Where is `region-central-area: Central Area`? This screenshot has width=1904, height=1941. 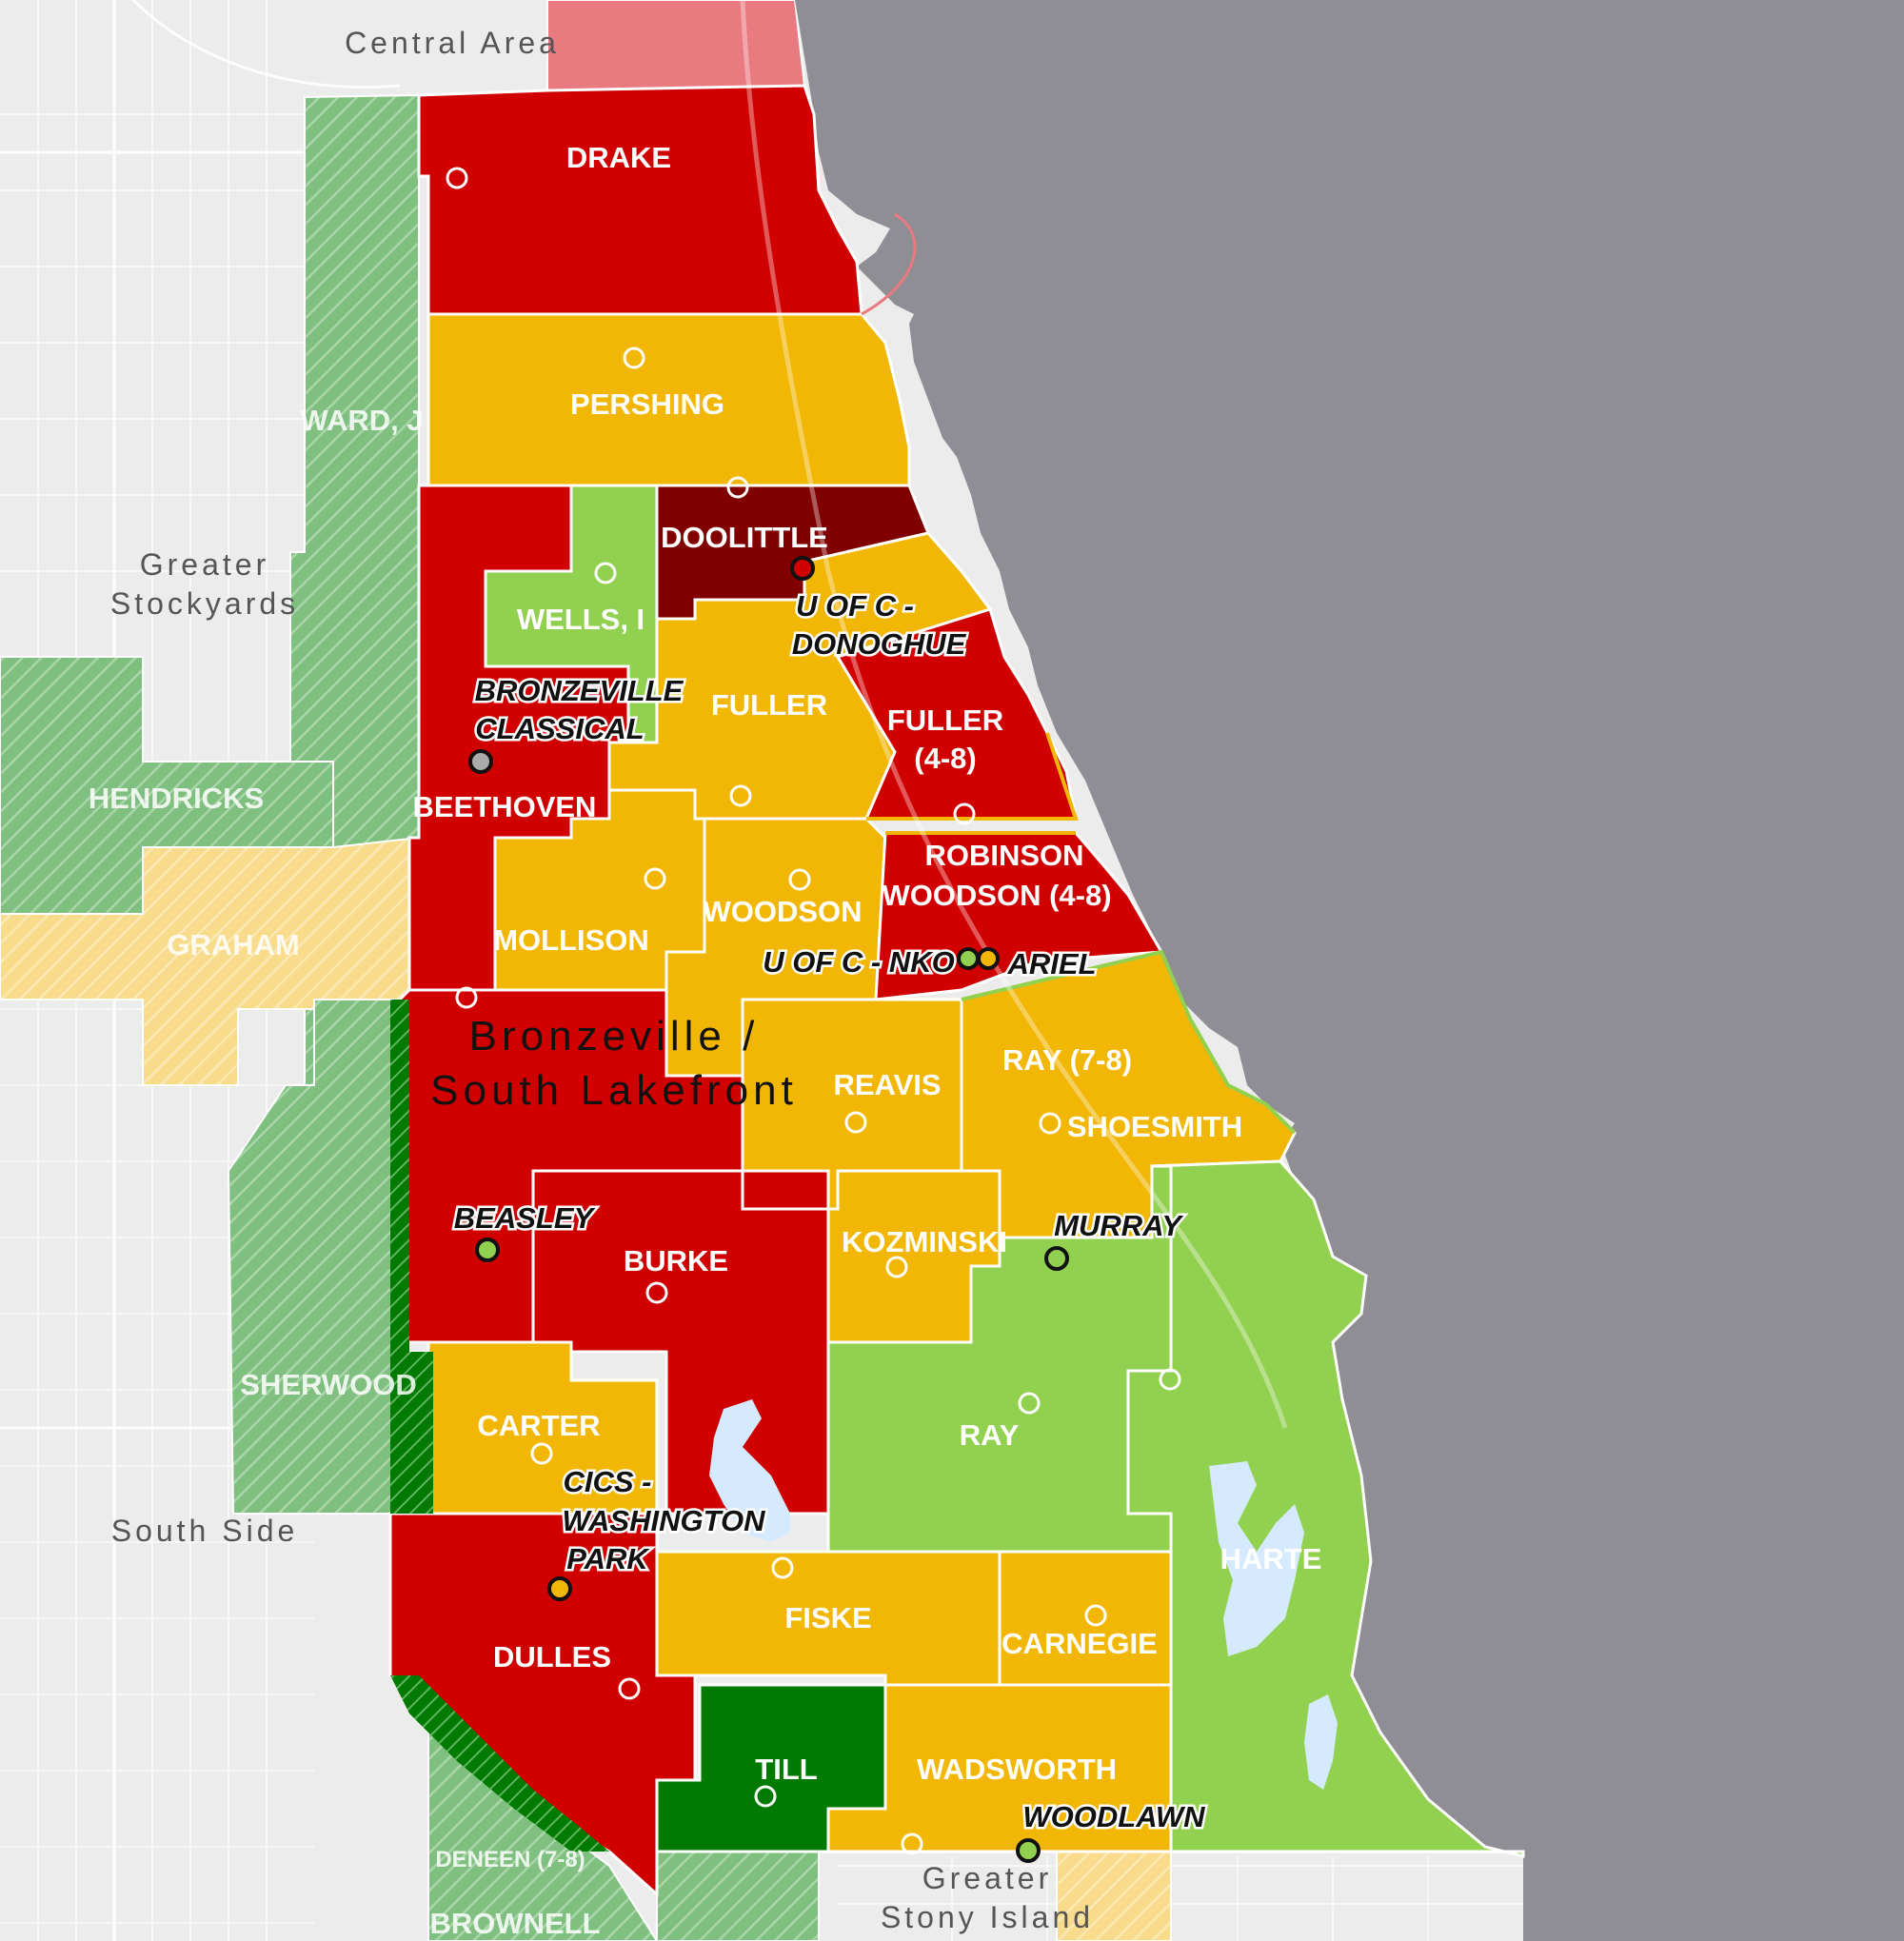
region-central-area: Central Area is located at coordinates (452, 43).